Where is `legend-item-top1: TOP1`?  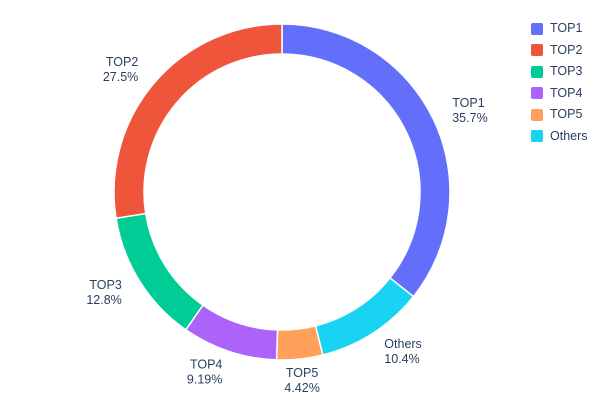
legend-item-top1: TOP1 is located at coordinates (559, 28).